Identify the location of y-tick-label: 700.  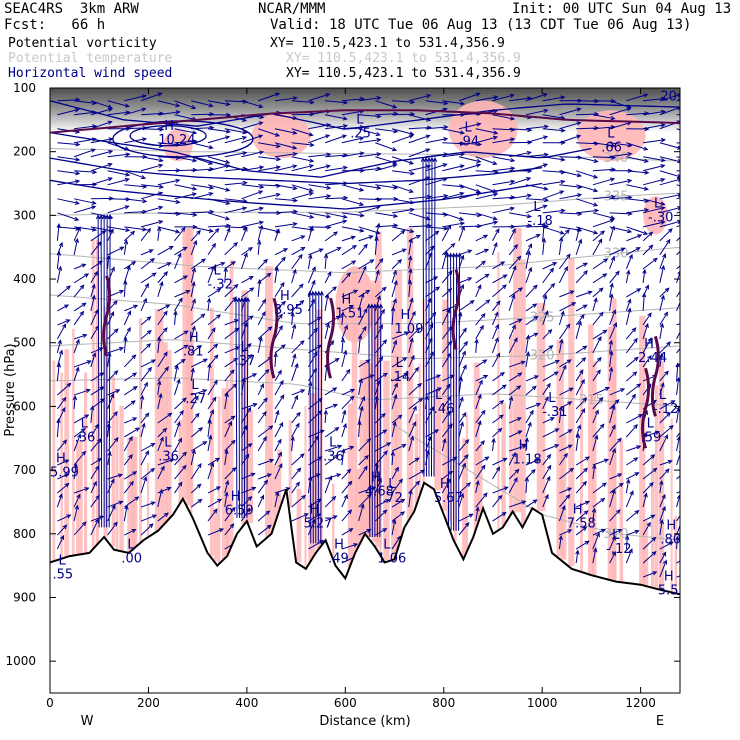
(24, 470).